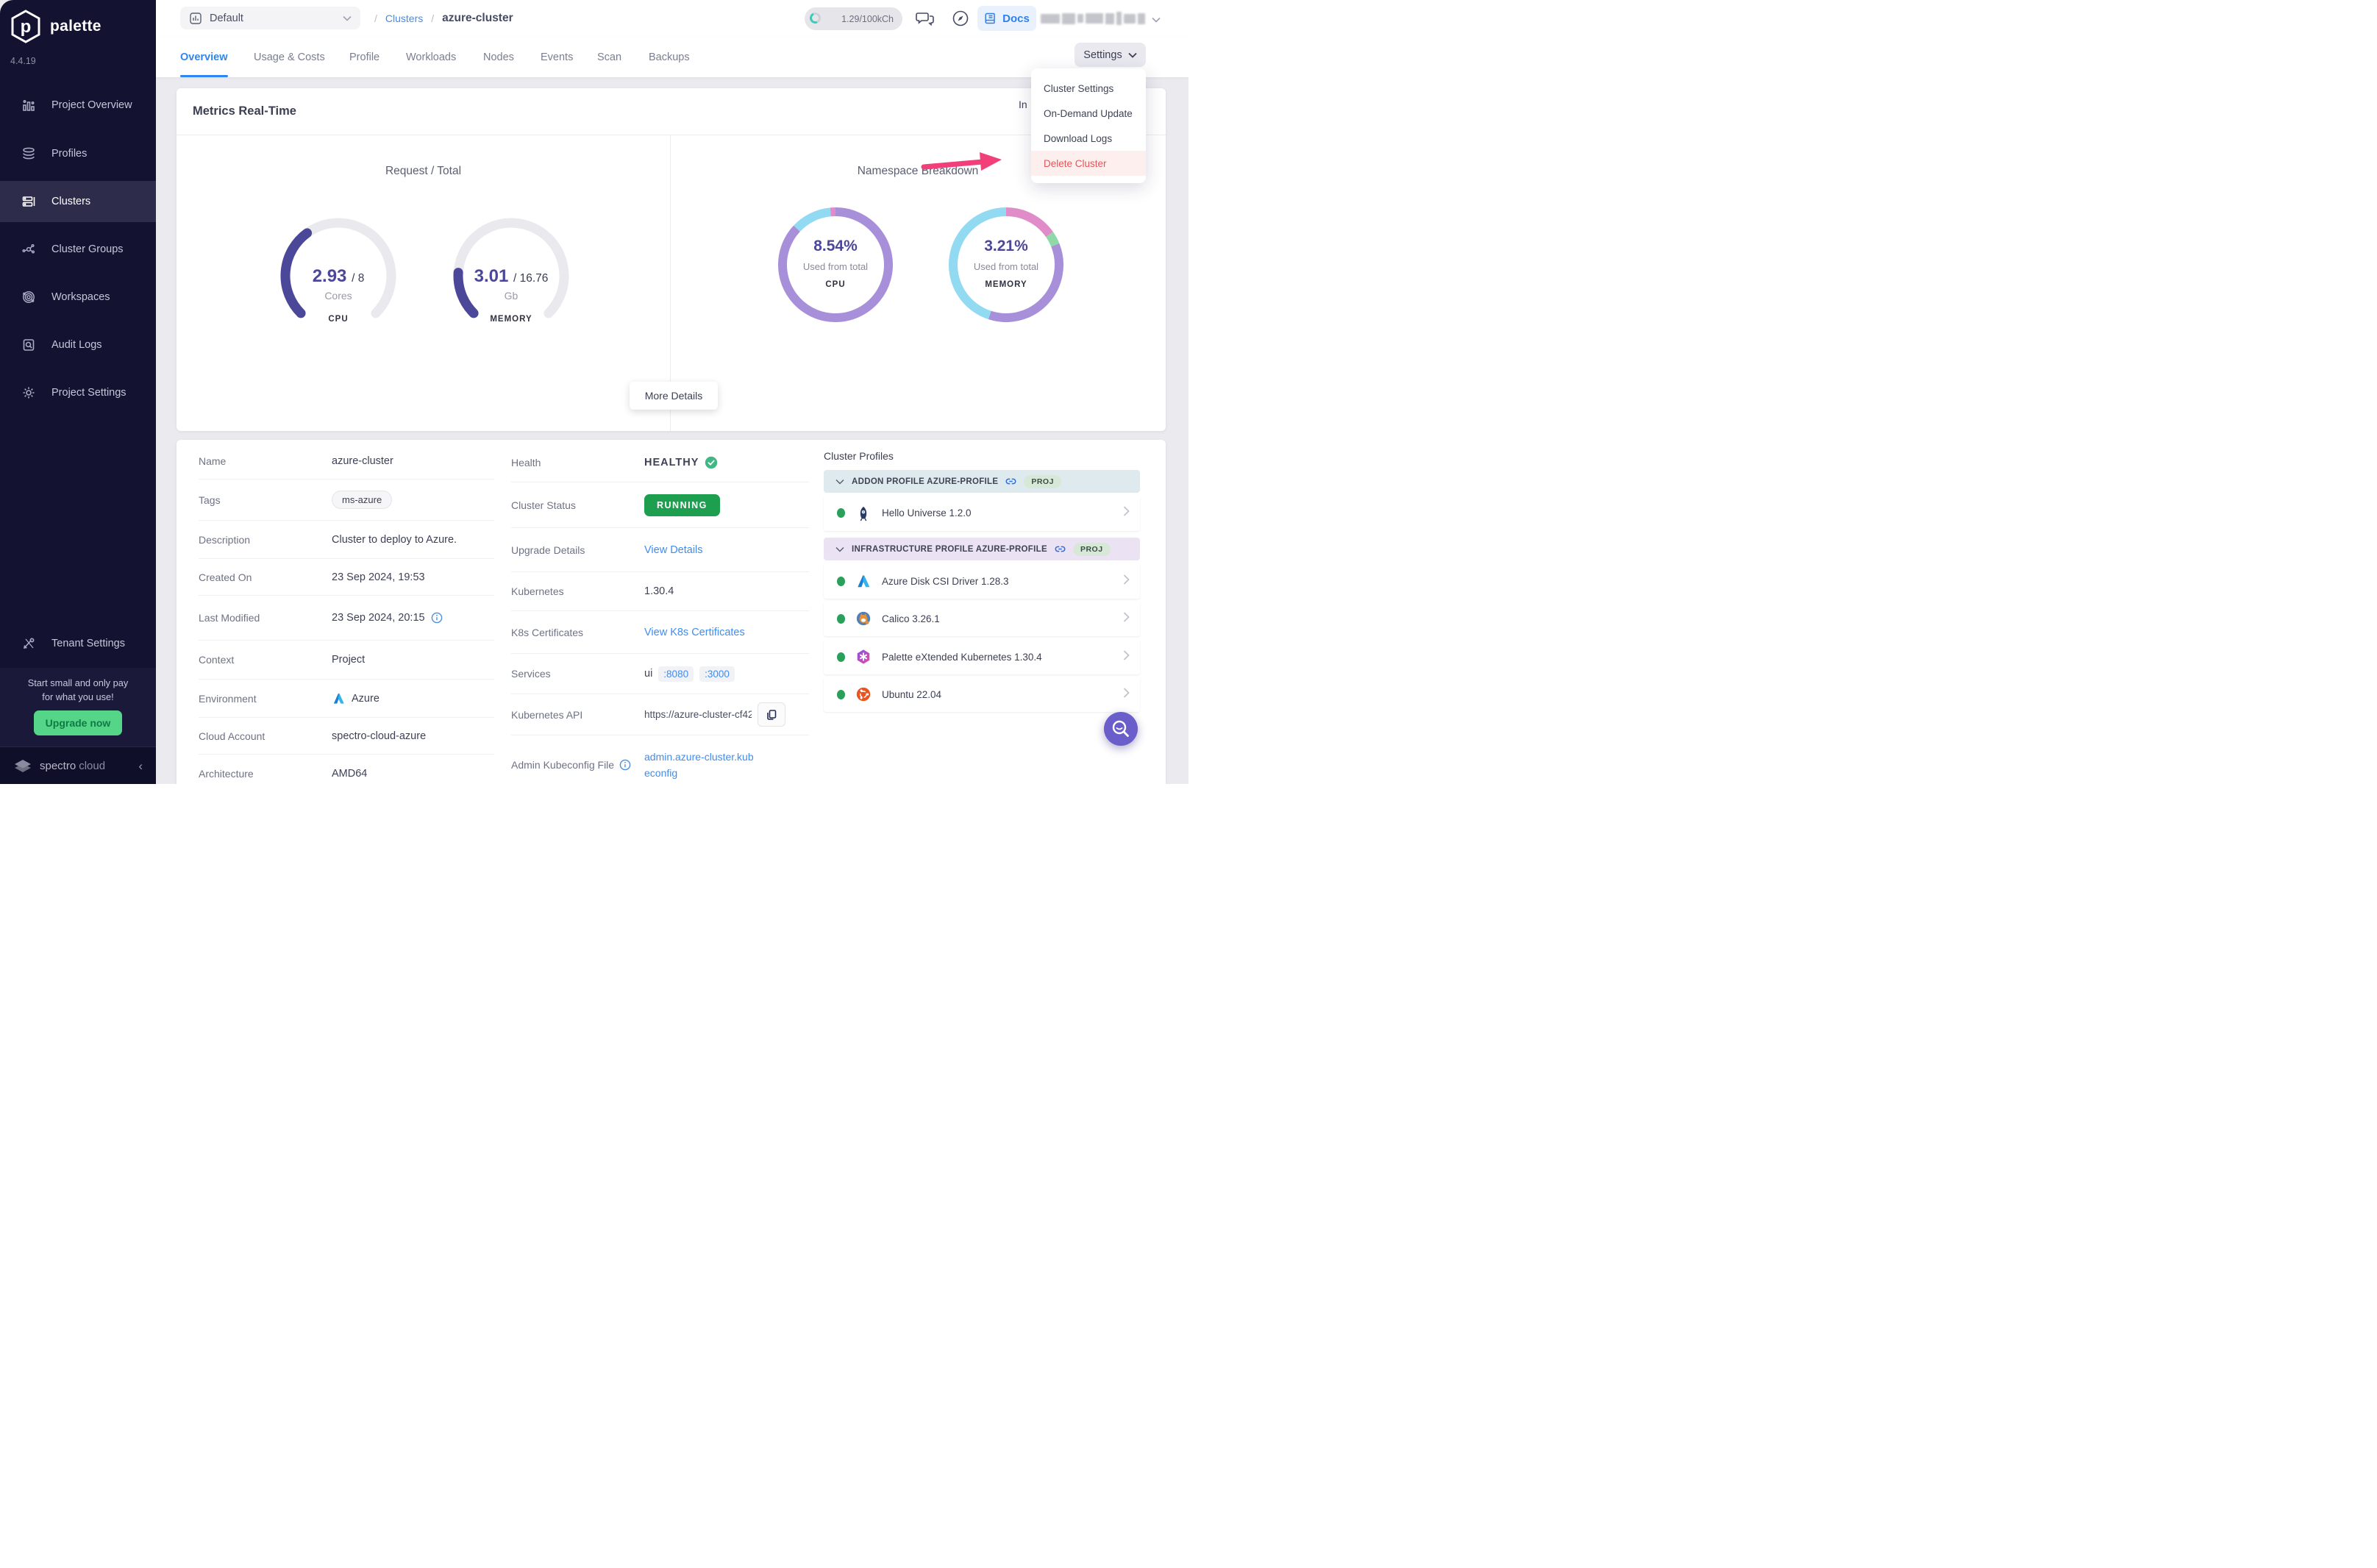 The image size is (2377, 1568). What do you see at coordinates (358, 278) in the screenshot?
I see `cpu-total: / 8` at bounding box center [358, 278].